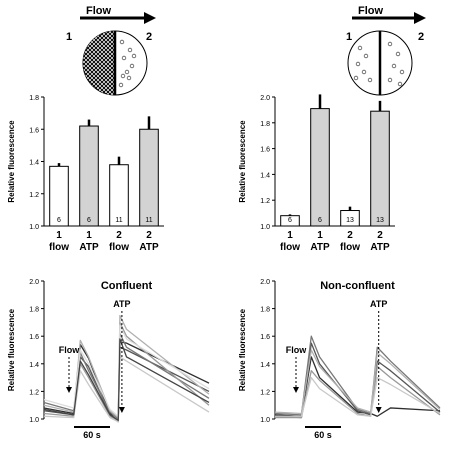 The image size is (450, 450). What do you see at coordinates (99, 63) in the screenshot?
I see `confluent-cells-icon` at bounding box center [99, 63].